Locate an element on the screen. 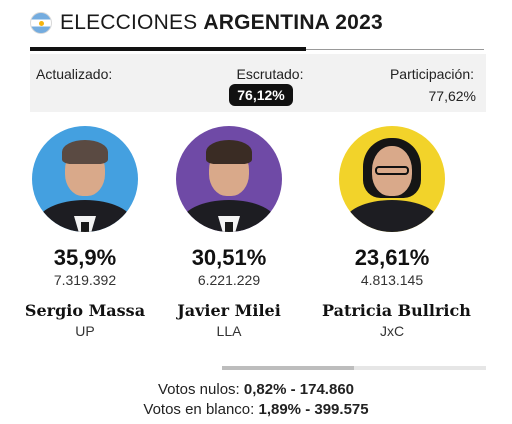  candidate-party: LLA is located at coordinates (229, 331).